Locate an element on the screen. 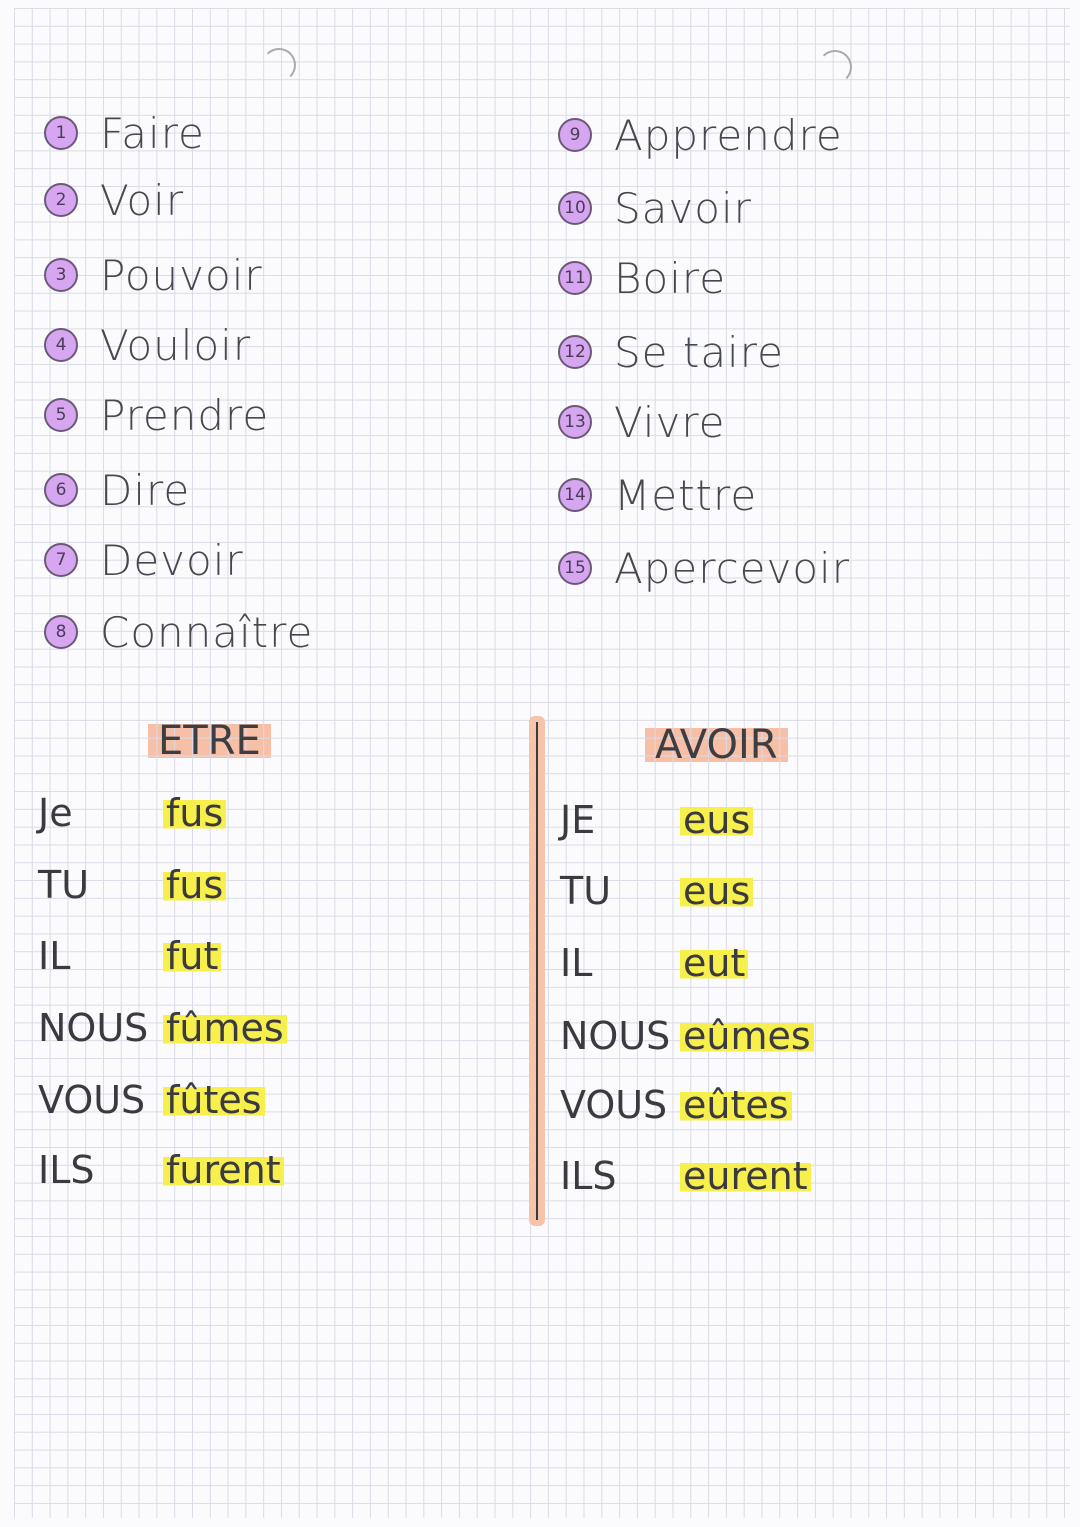  number-circle: 10 is located at coordinates (575, 208).